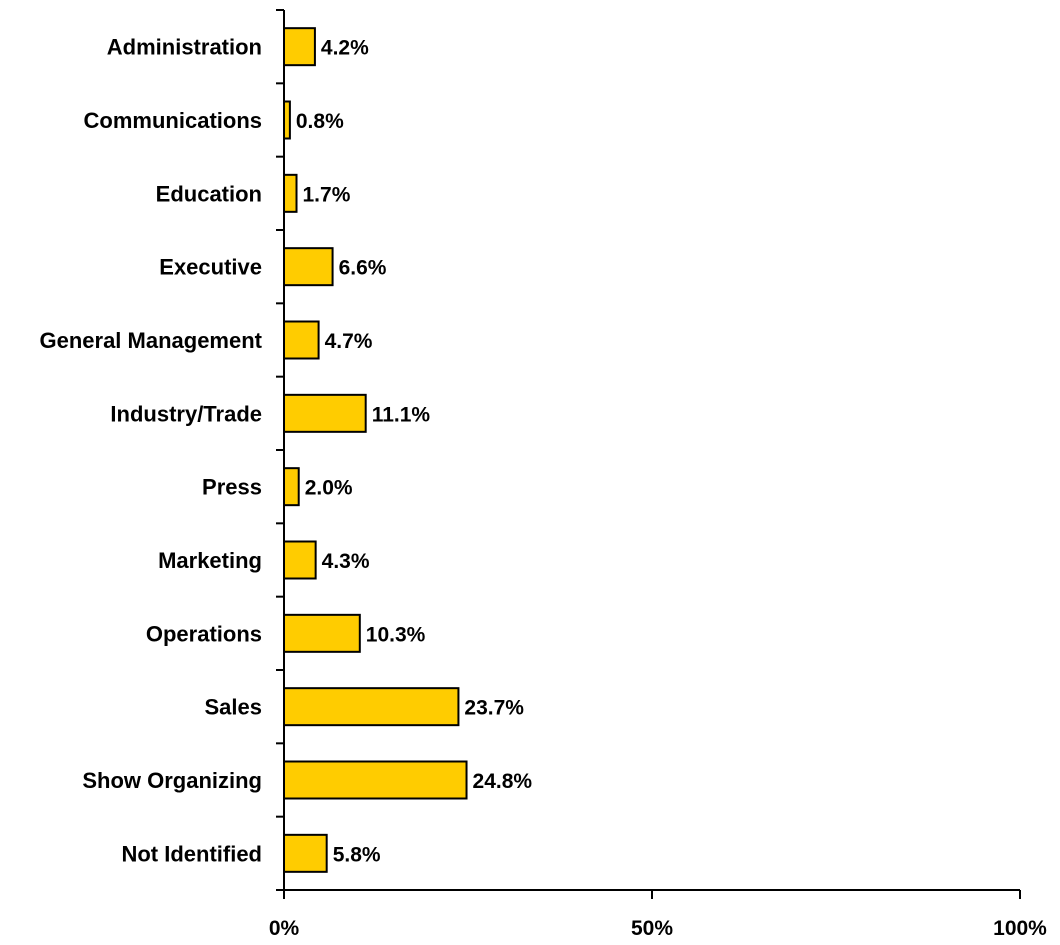 This screenshot has height=945, width=1060. What do you see at coordinates (349, 341) in the screenshot?
I see `value-label: 4.7%` at bounding box center [349, 341].